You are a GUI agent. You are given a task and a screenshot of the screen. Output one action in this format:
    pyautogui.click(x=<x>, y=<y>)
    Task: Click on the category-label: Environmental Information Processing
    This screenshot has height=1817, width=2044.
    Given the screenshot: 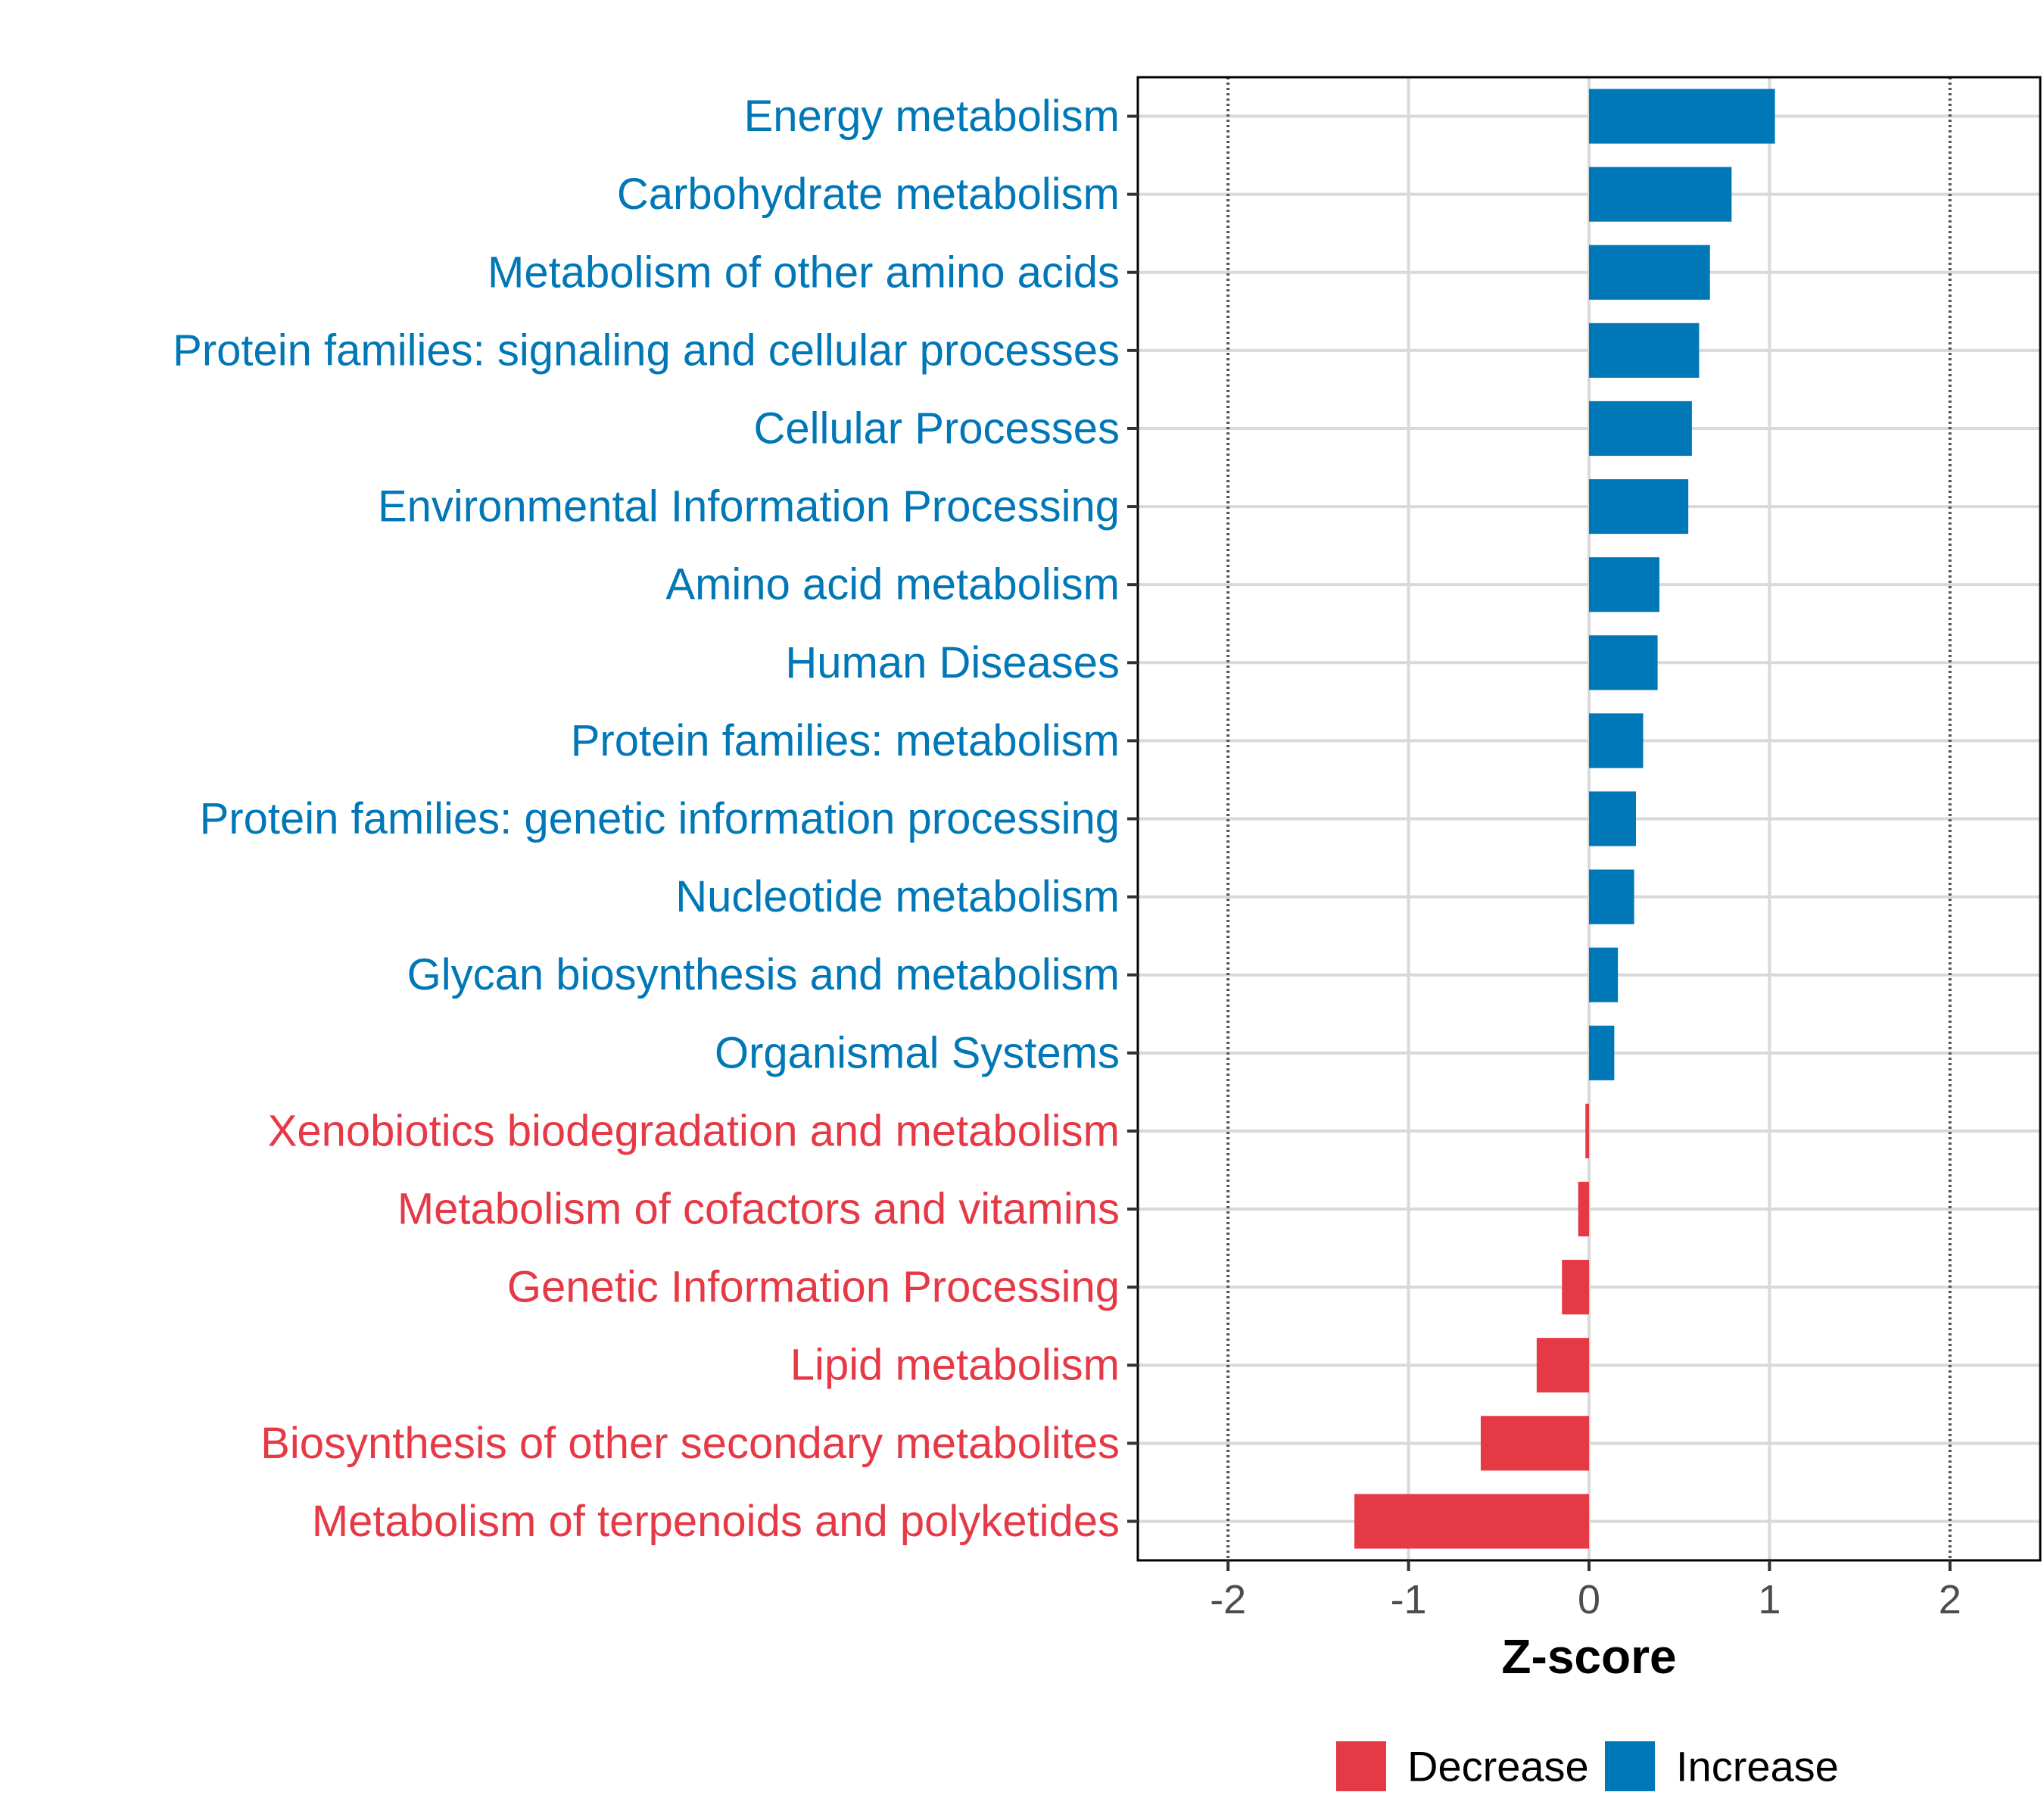 What is the action you would take?
    pyautogui.click(x=749, y=506)
    